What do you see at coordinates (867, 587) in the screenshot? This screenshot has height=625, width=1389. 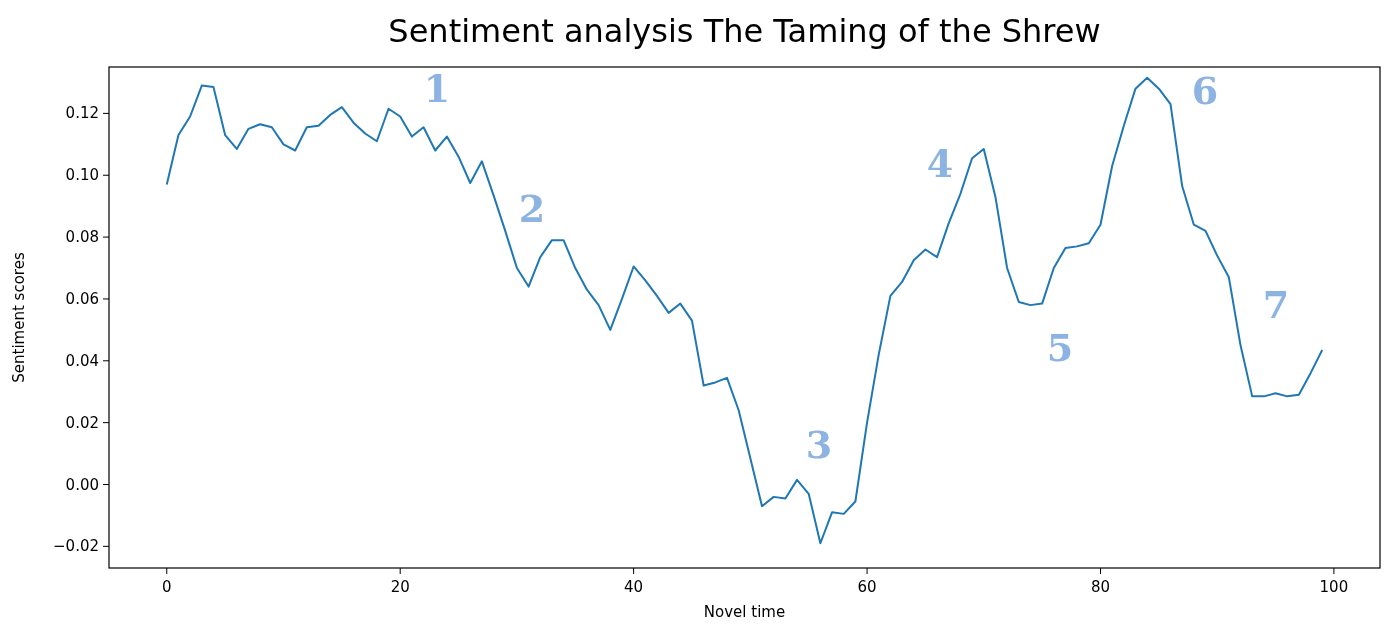 I see `x-tick-label: 60` at bounding box center [867, 587].